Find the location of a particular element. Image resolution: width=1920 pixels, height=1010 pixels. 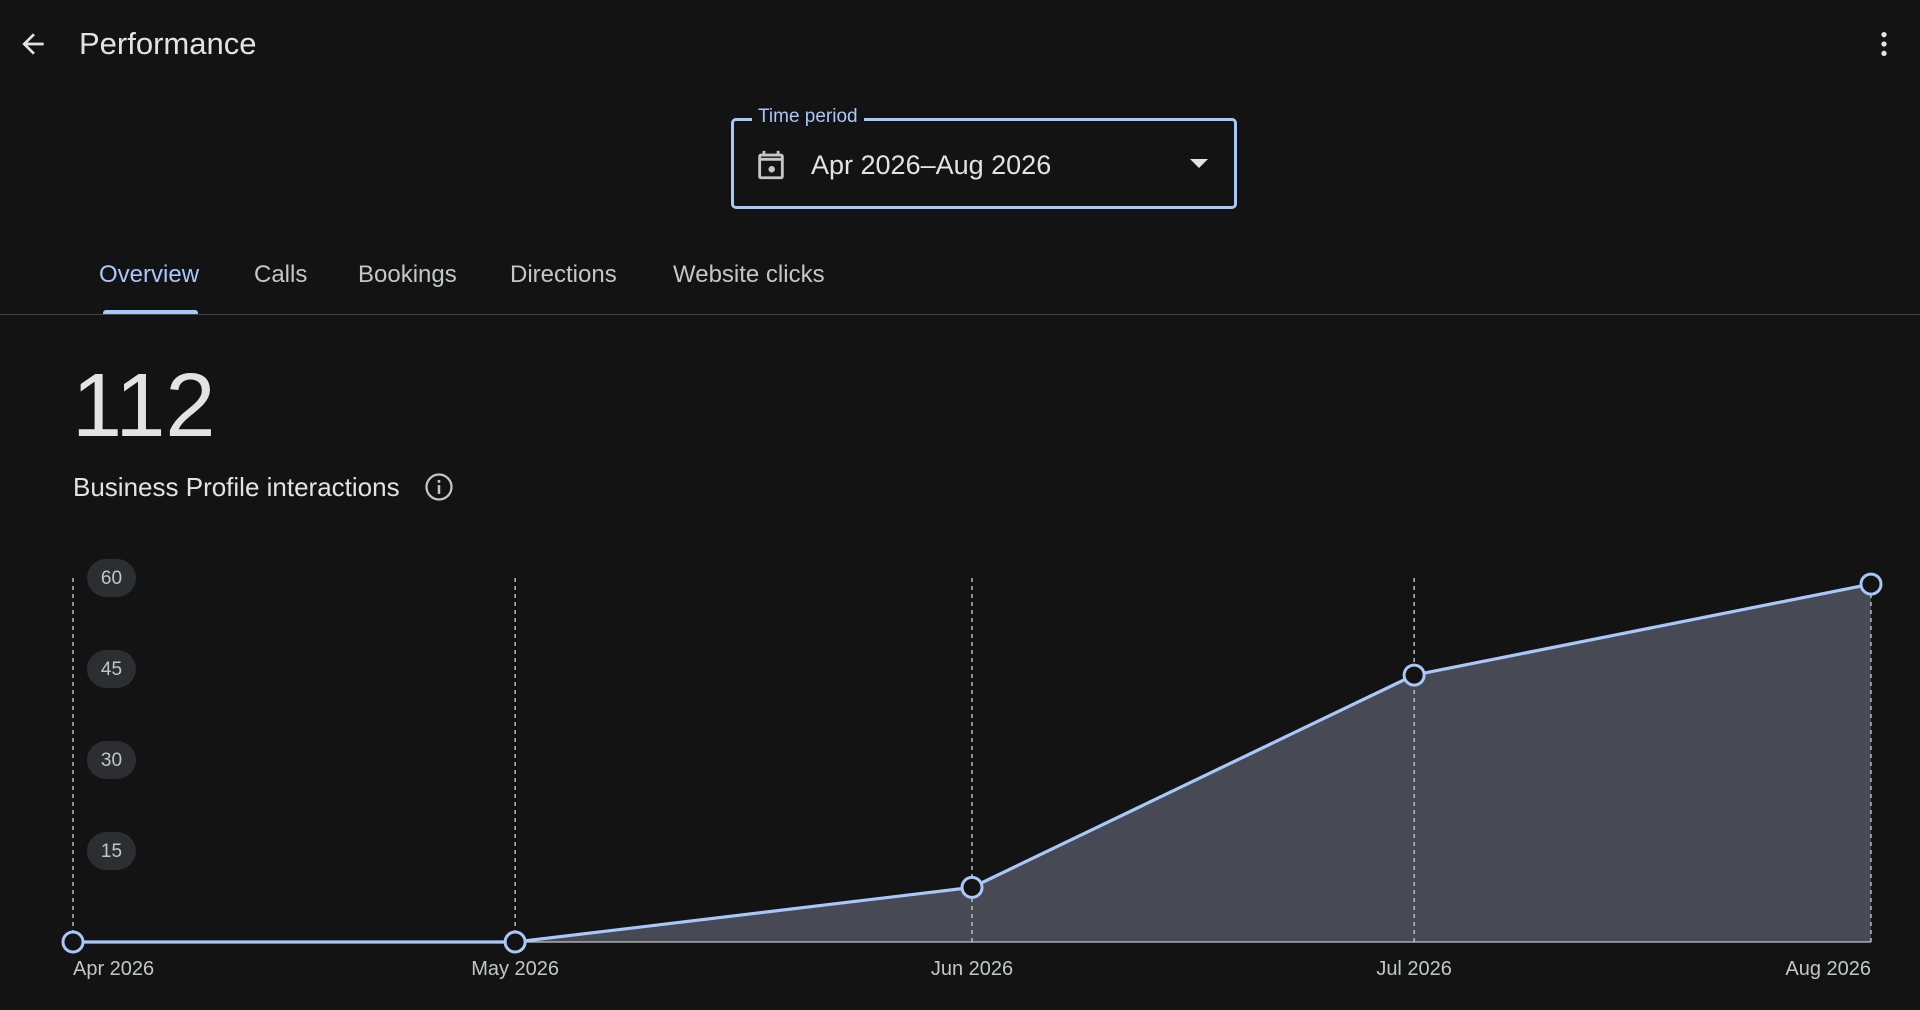

tab-bookings: Bookings is located at coordinates (407, 274).